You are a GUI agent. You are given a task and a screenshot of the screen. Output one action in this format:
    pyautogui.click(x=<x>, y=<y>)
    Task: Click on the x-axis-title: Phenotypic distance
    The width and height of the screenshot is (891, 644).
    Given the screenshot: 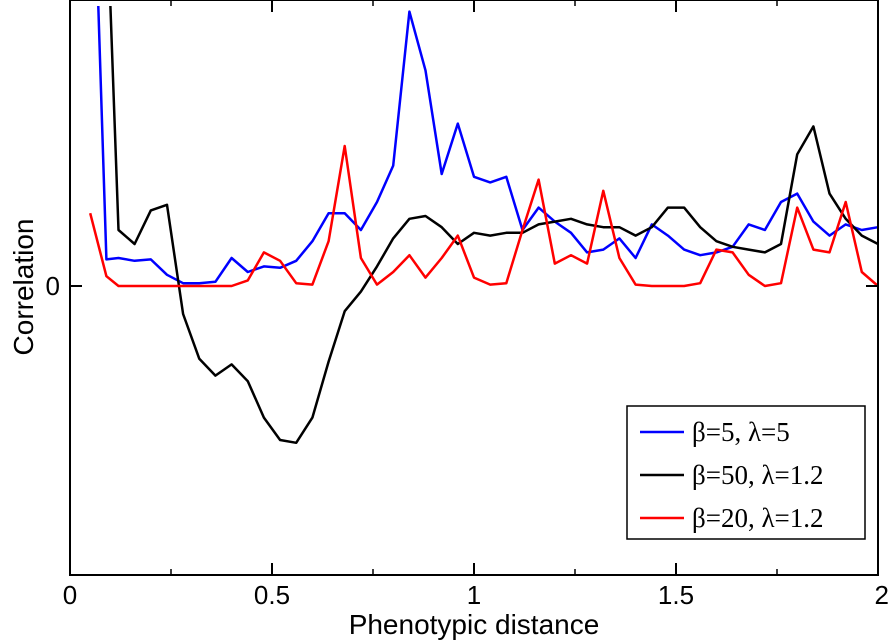 What is the action you would take?
    pyautogui.click(x=474, y=624)
    